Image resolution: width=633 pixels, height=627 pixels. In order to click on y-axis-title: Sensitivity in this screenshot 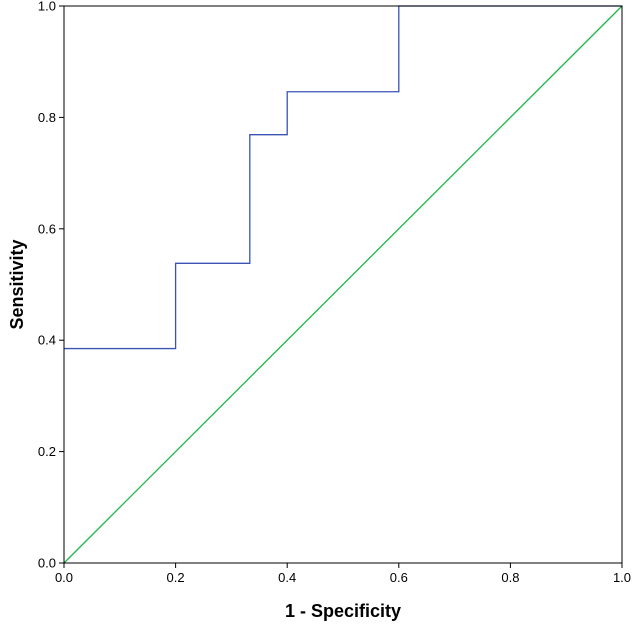, I will do `click(17, 284)`.